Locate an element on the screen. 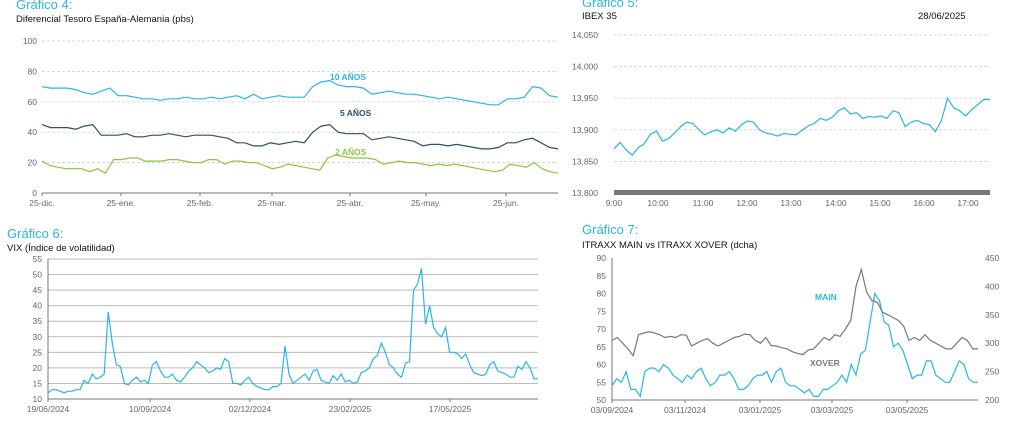 The height and width of the screenshot is (429, 1024). g7-series-xover is located at coordinates (794, 312).